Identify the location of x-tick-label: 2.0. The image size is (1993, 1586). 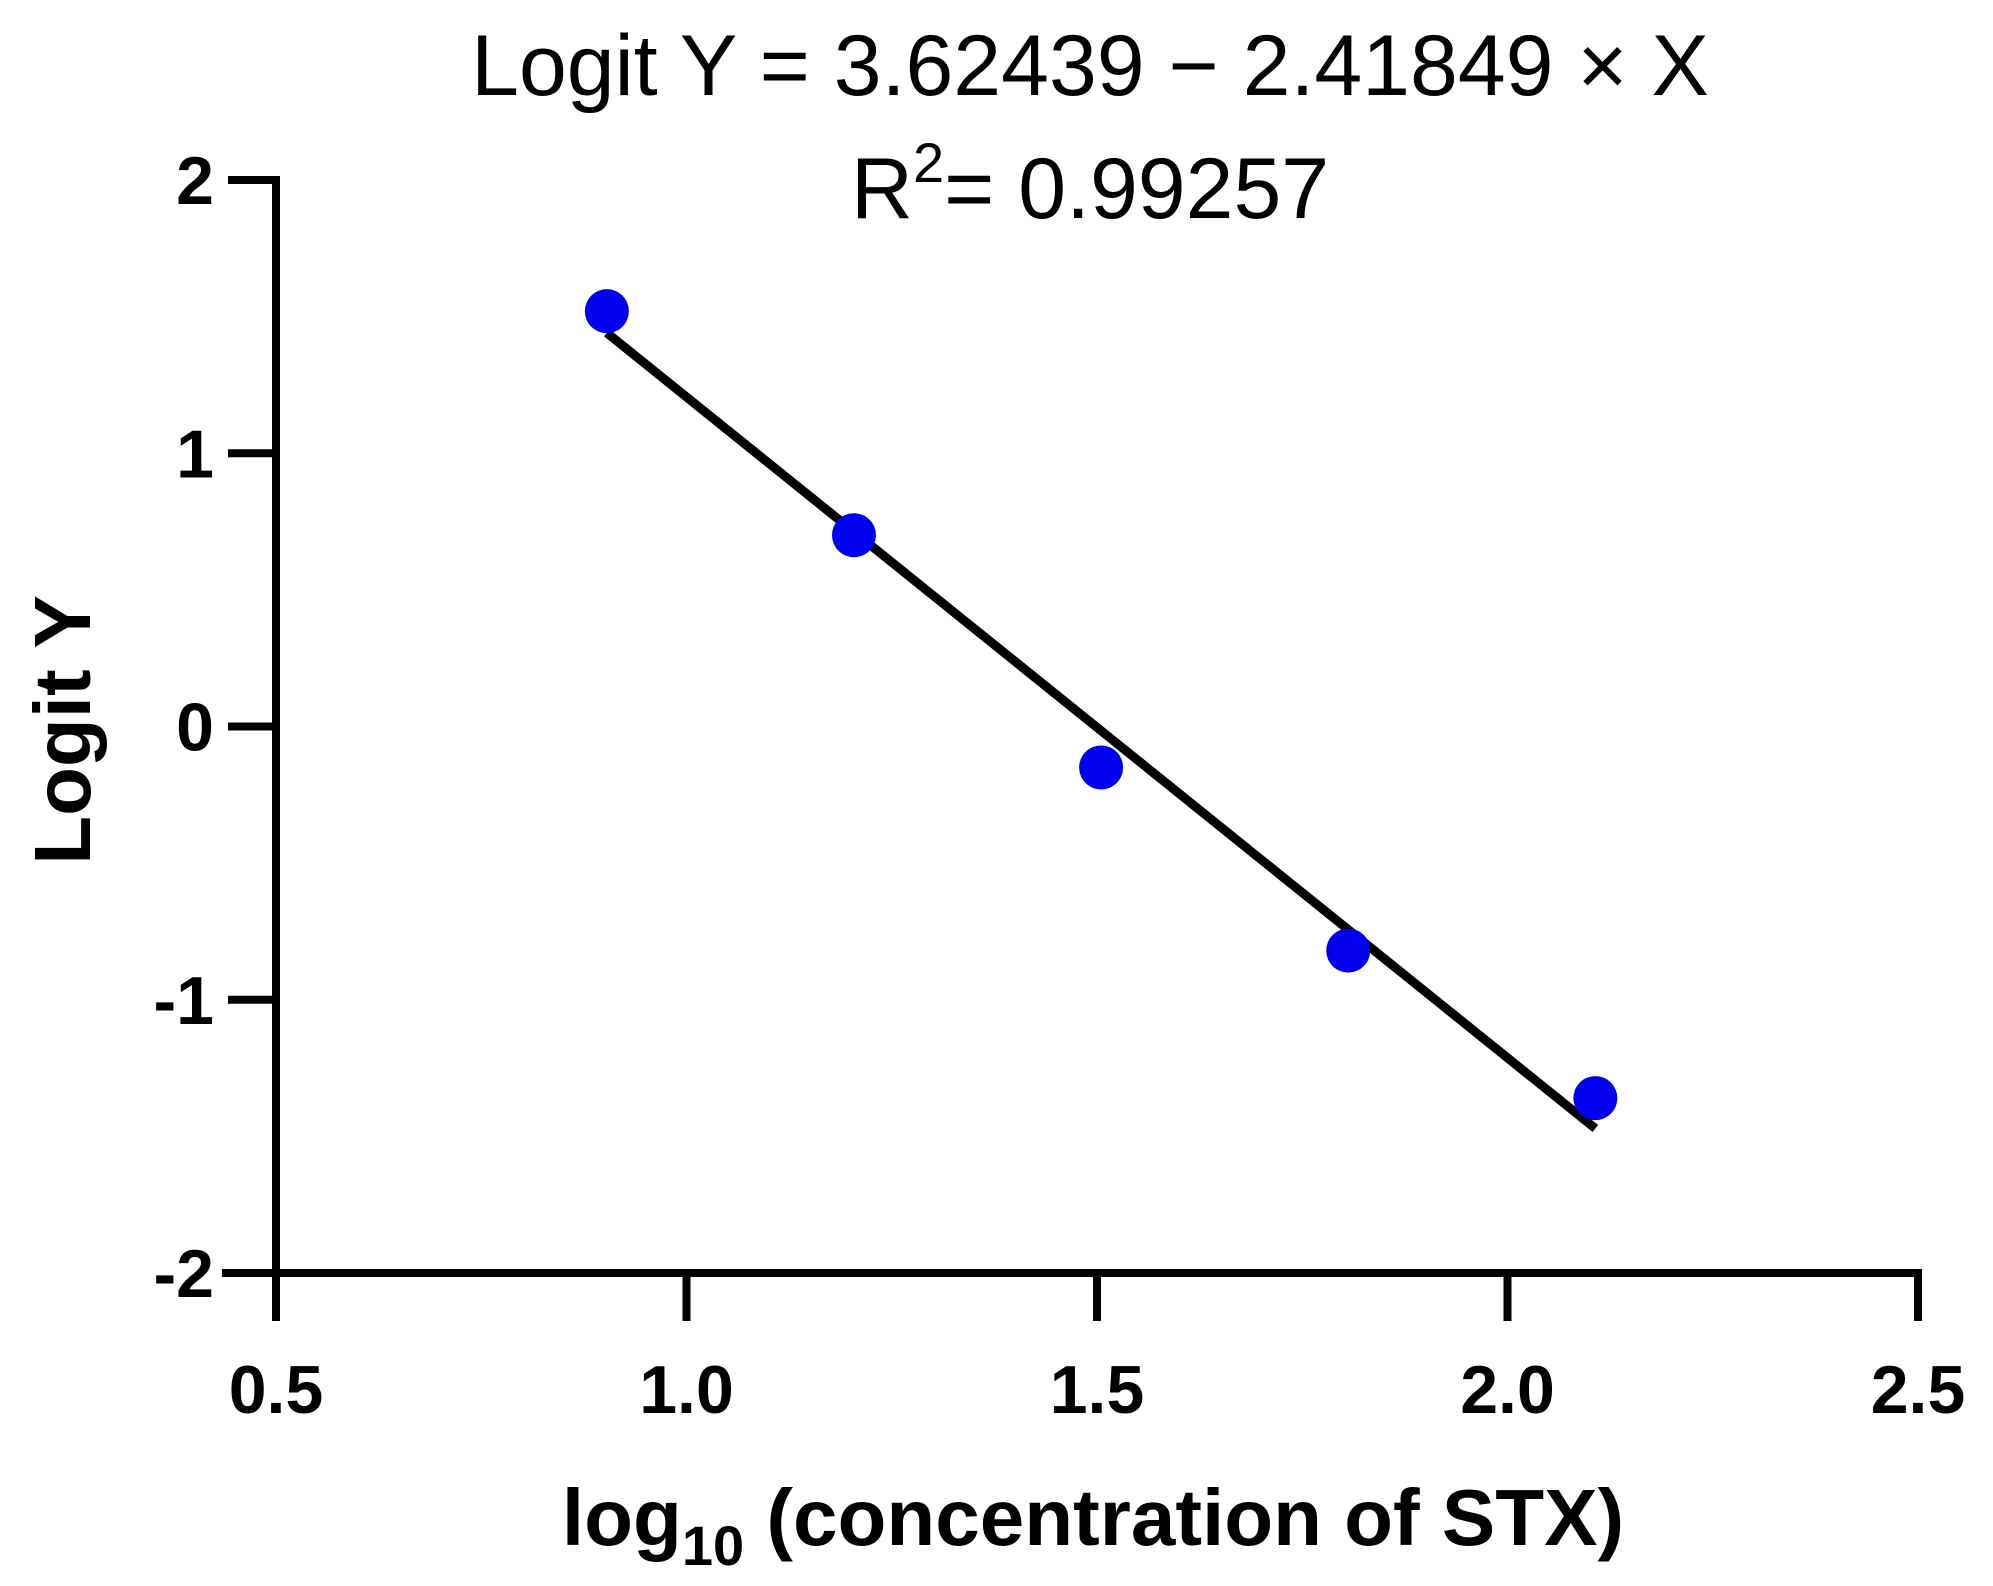
(1507, 1390).